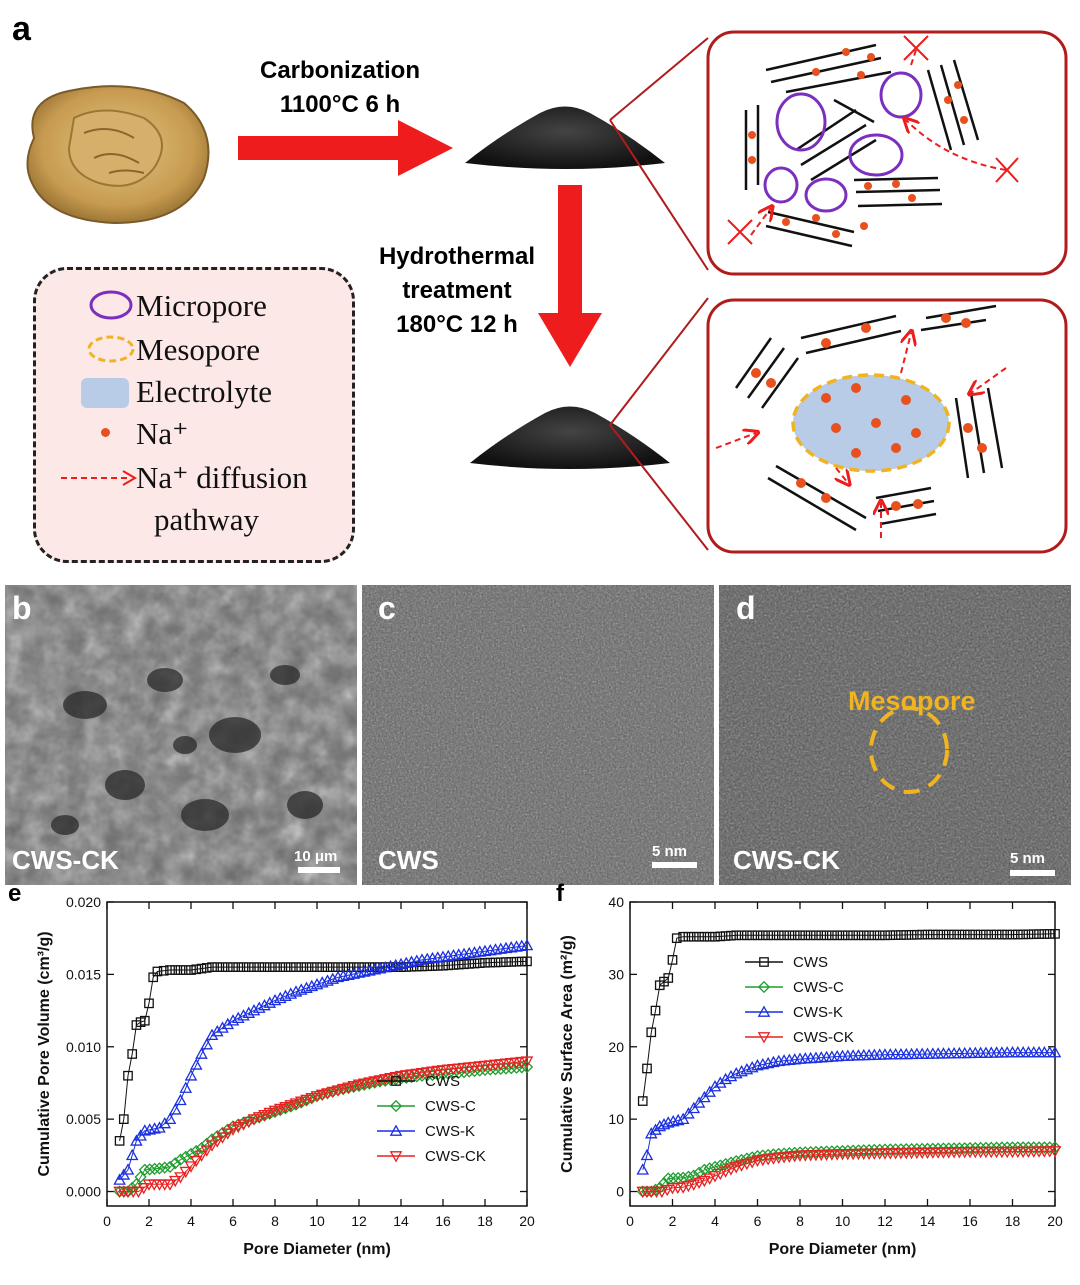 The image size is (1080, 1285). Describe the element at coordinates (659, 294) in the screenshot. I see `zoom-lines` at that location.